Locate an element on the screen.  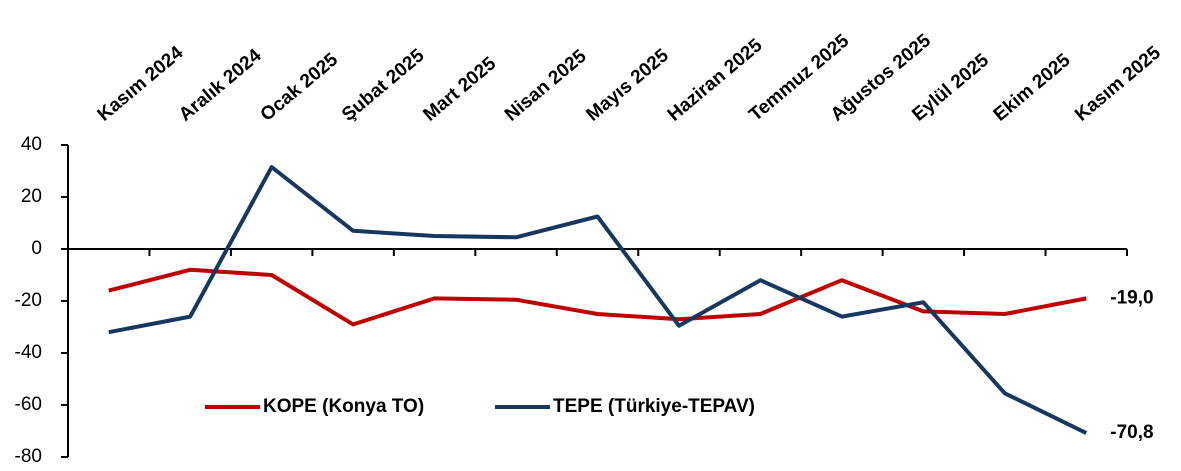
x-tick-label: Nisan 2025 is located at coordinates (546, 85).